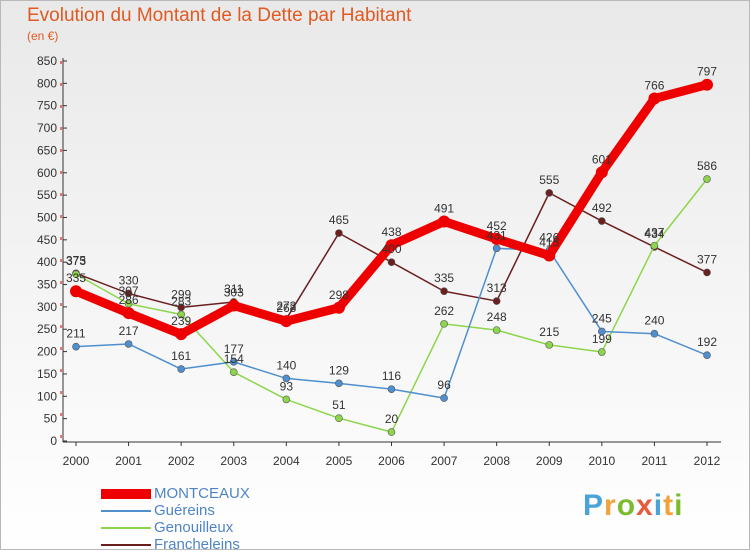 This screenshot has height=553, width=750. Describe the element at coordinates (175, 544) in the screenshot. I see `legend-item: Francheleins` at that location.